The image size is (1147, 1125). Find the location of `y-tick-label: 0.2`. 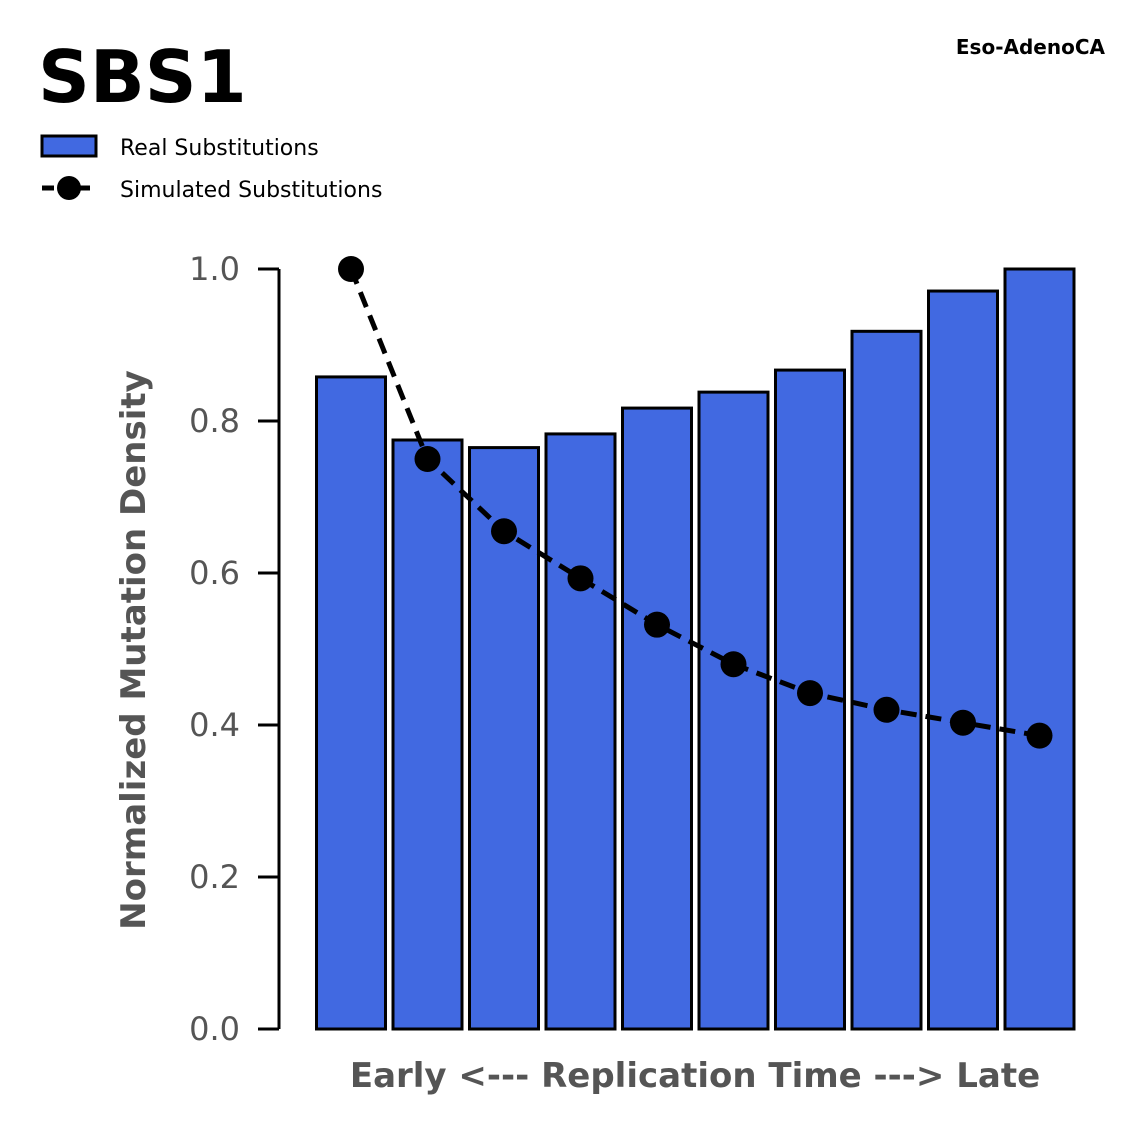

y-tick-label: 0.2 is located at coordinates (214, 877).